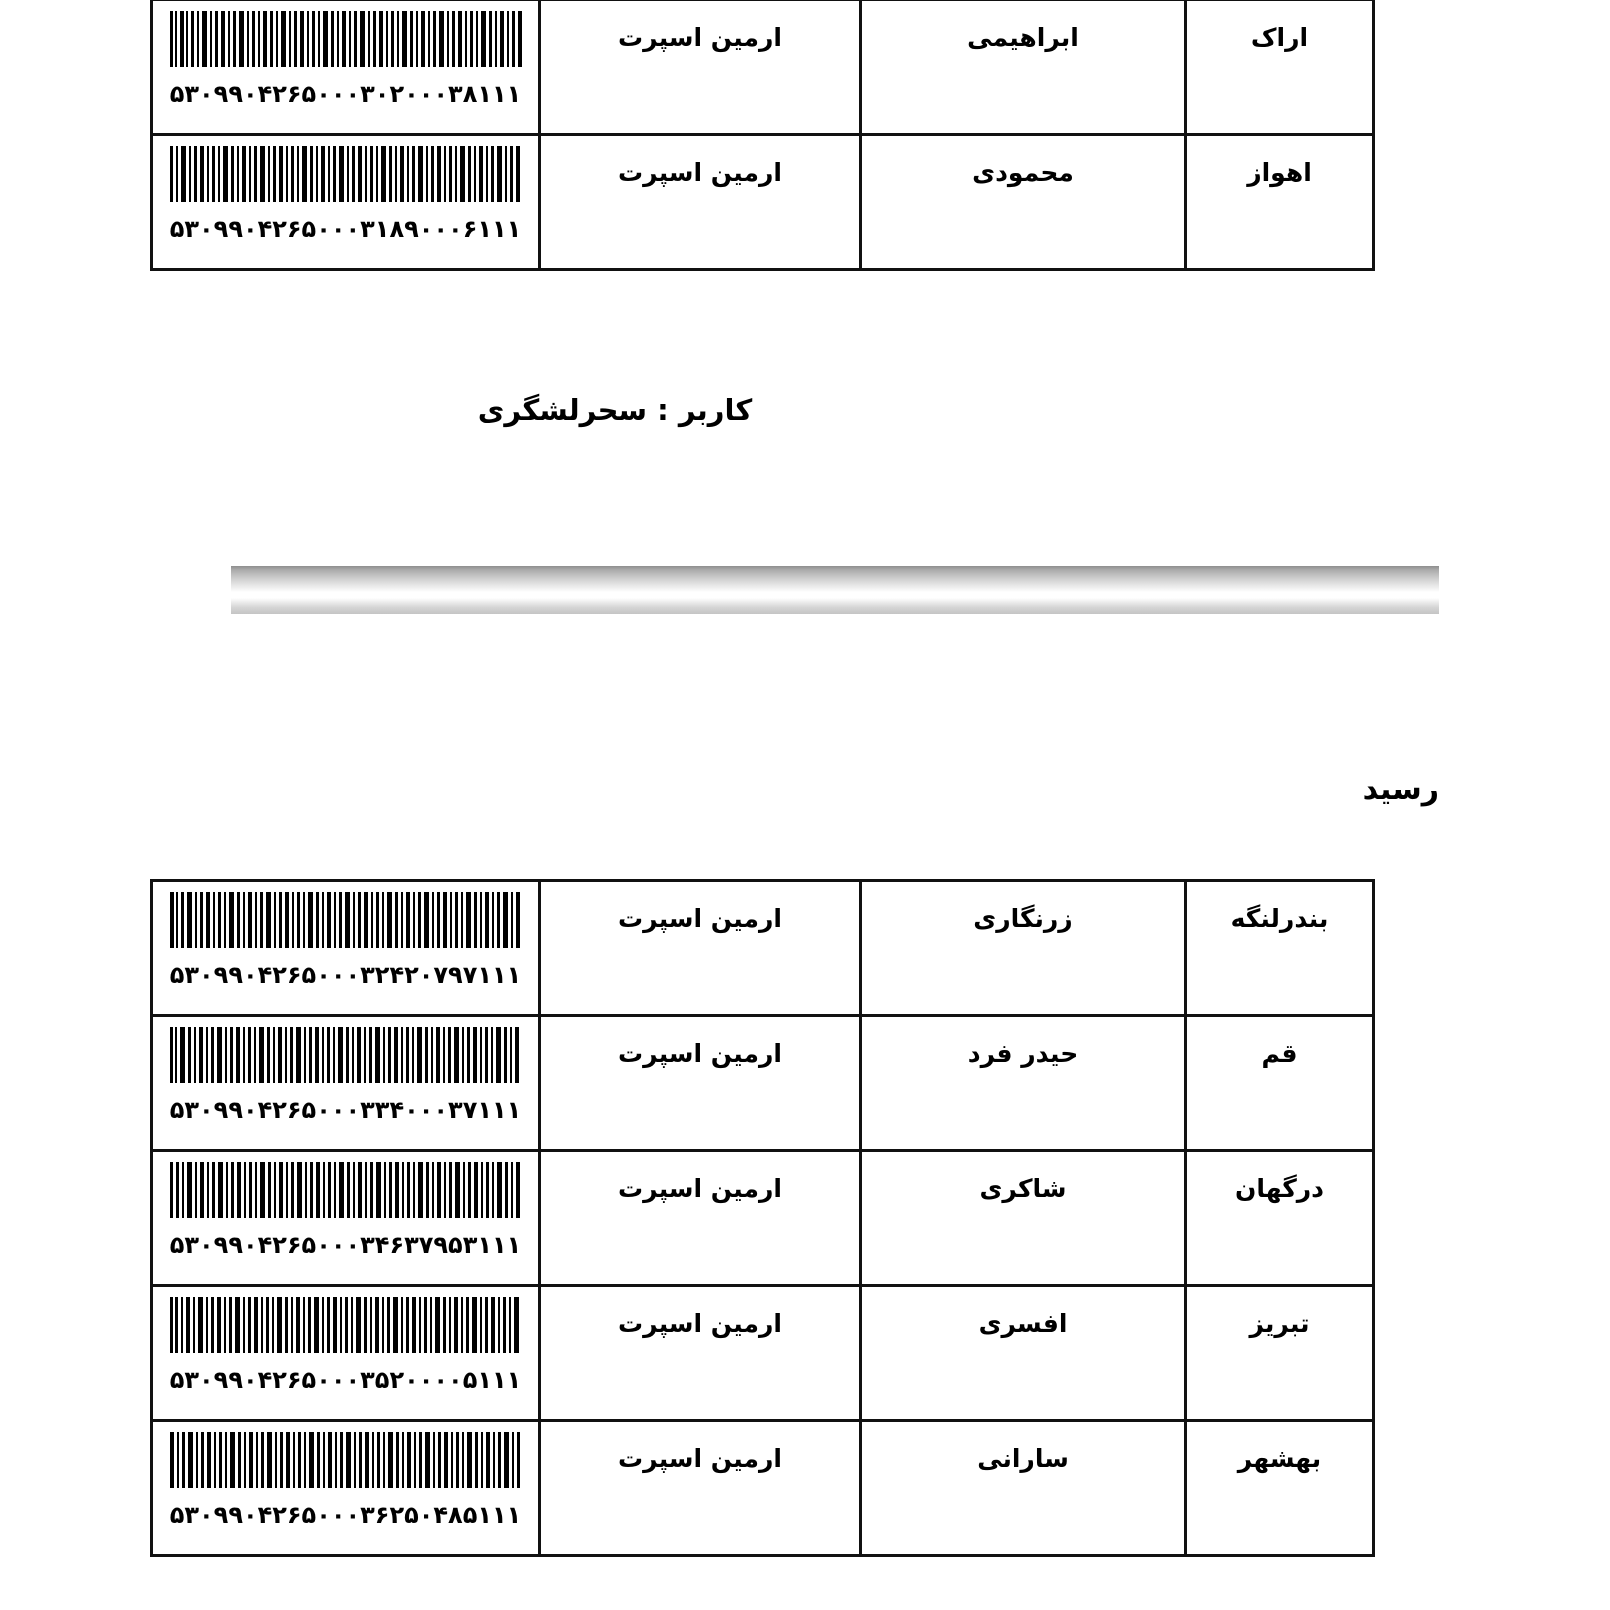 This screenshot has width=1610, height=1610. I want to click on cell-recipient-name: سارانی, so click(1023, 1488).